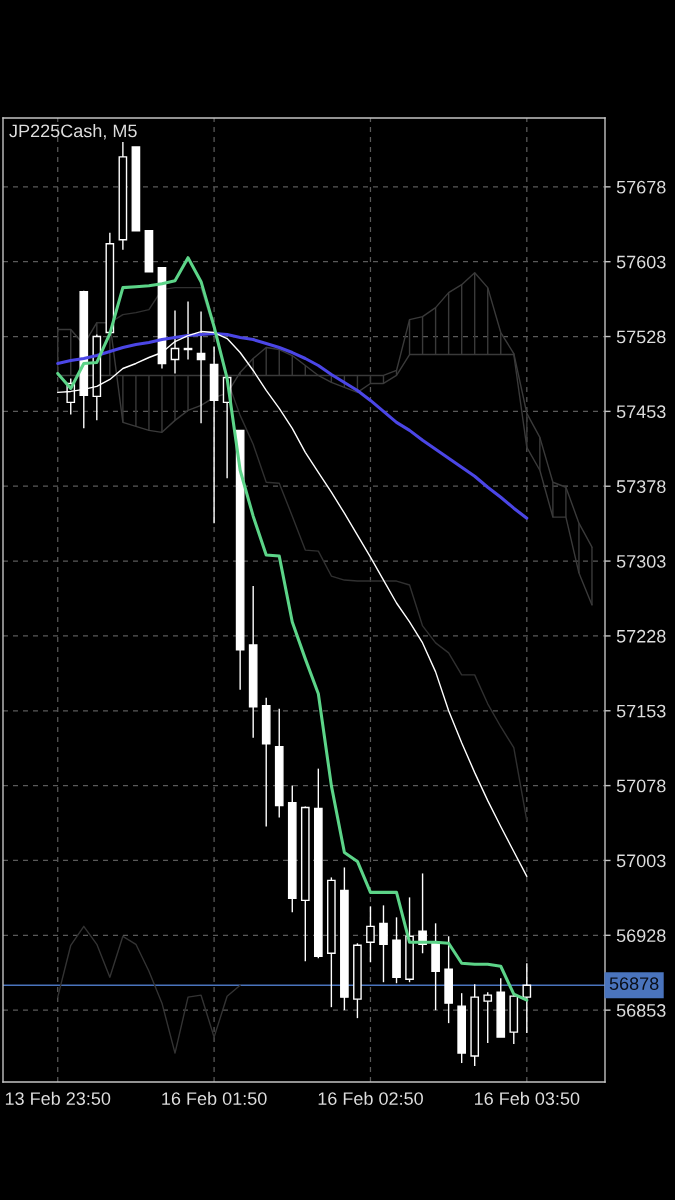  What do you see at coordinates (641, 262) in the screenshot?
I see `y-tick-label: 57603` at bounding box center [641, 262].